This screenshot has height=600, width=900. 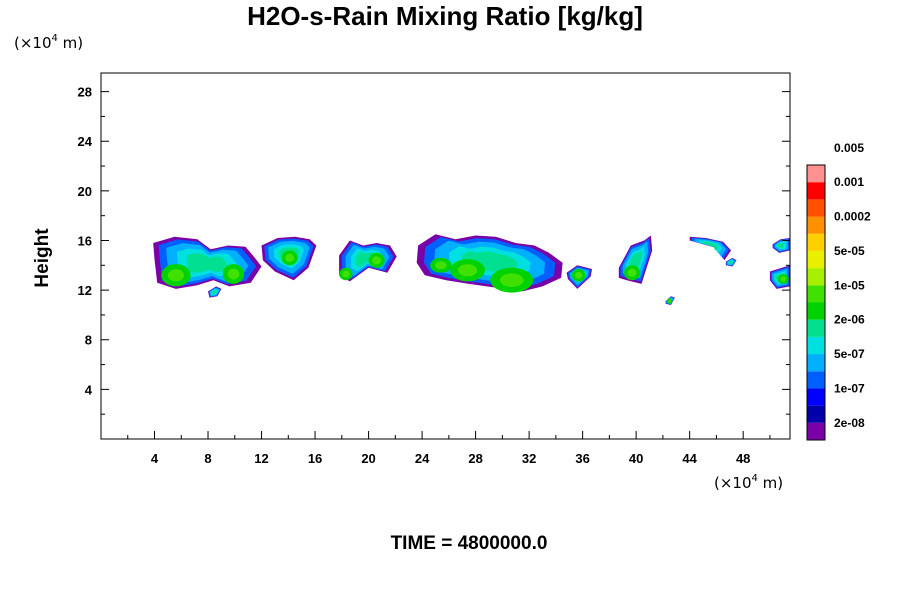 I want to click on legend-label: 0.001, so click(x=849, y=182).